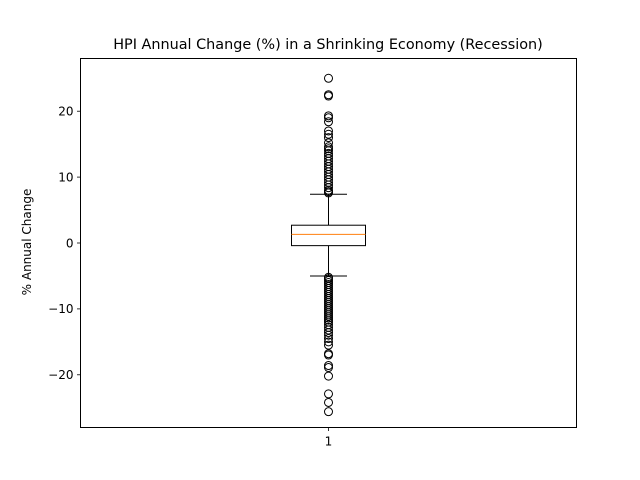 The height and width of the screenshot is (480, 640). I want to click on y-tick-label: 20, so click(65, 112).